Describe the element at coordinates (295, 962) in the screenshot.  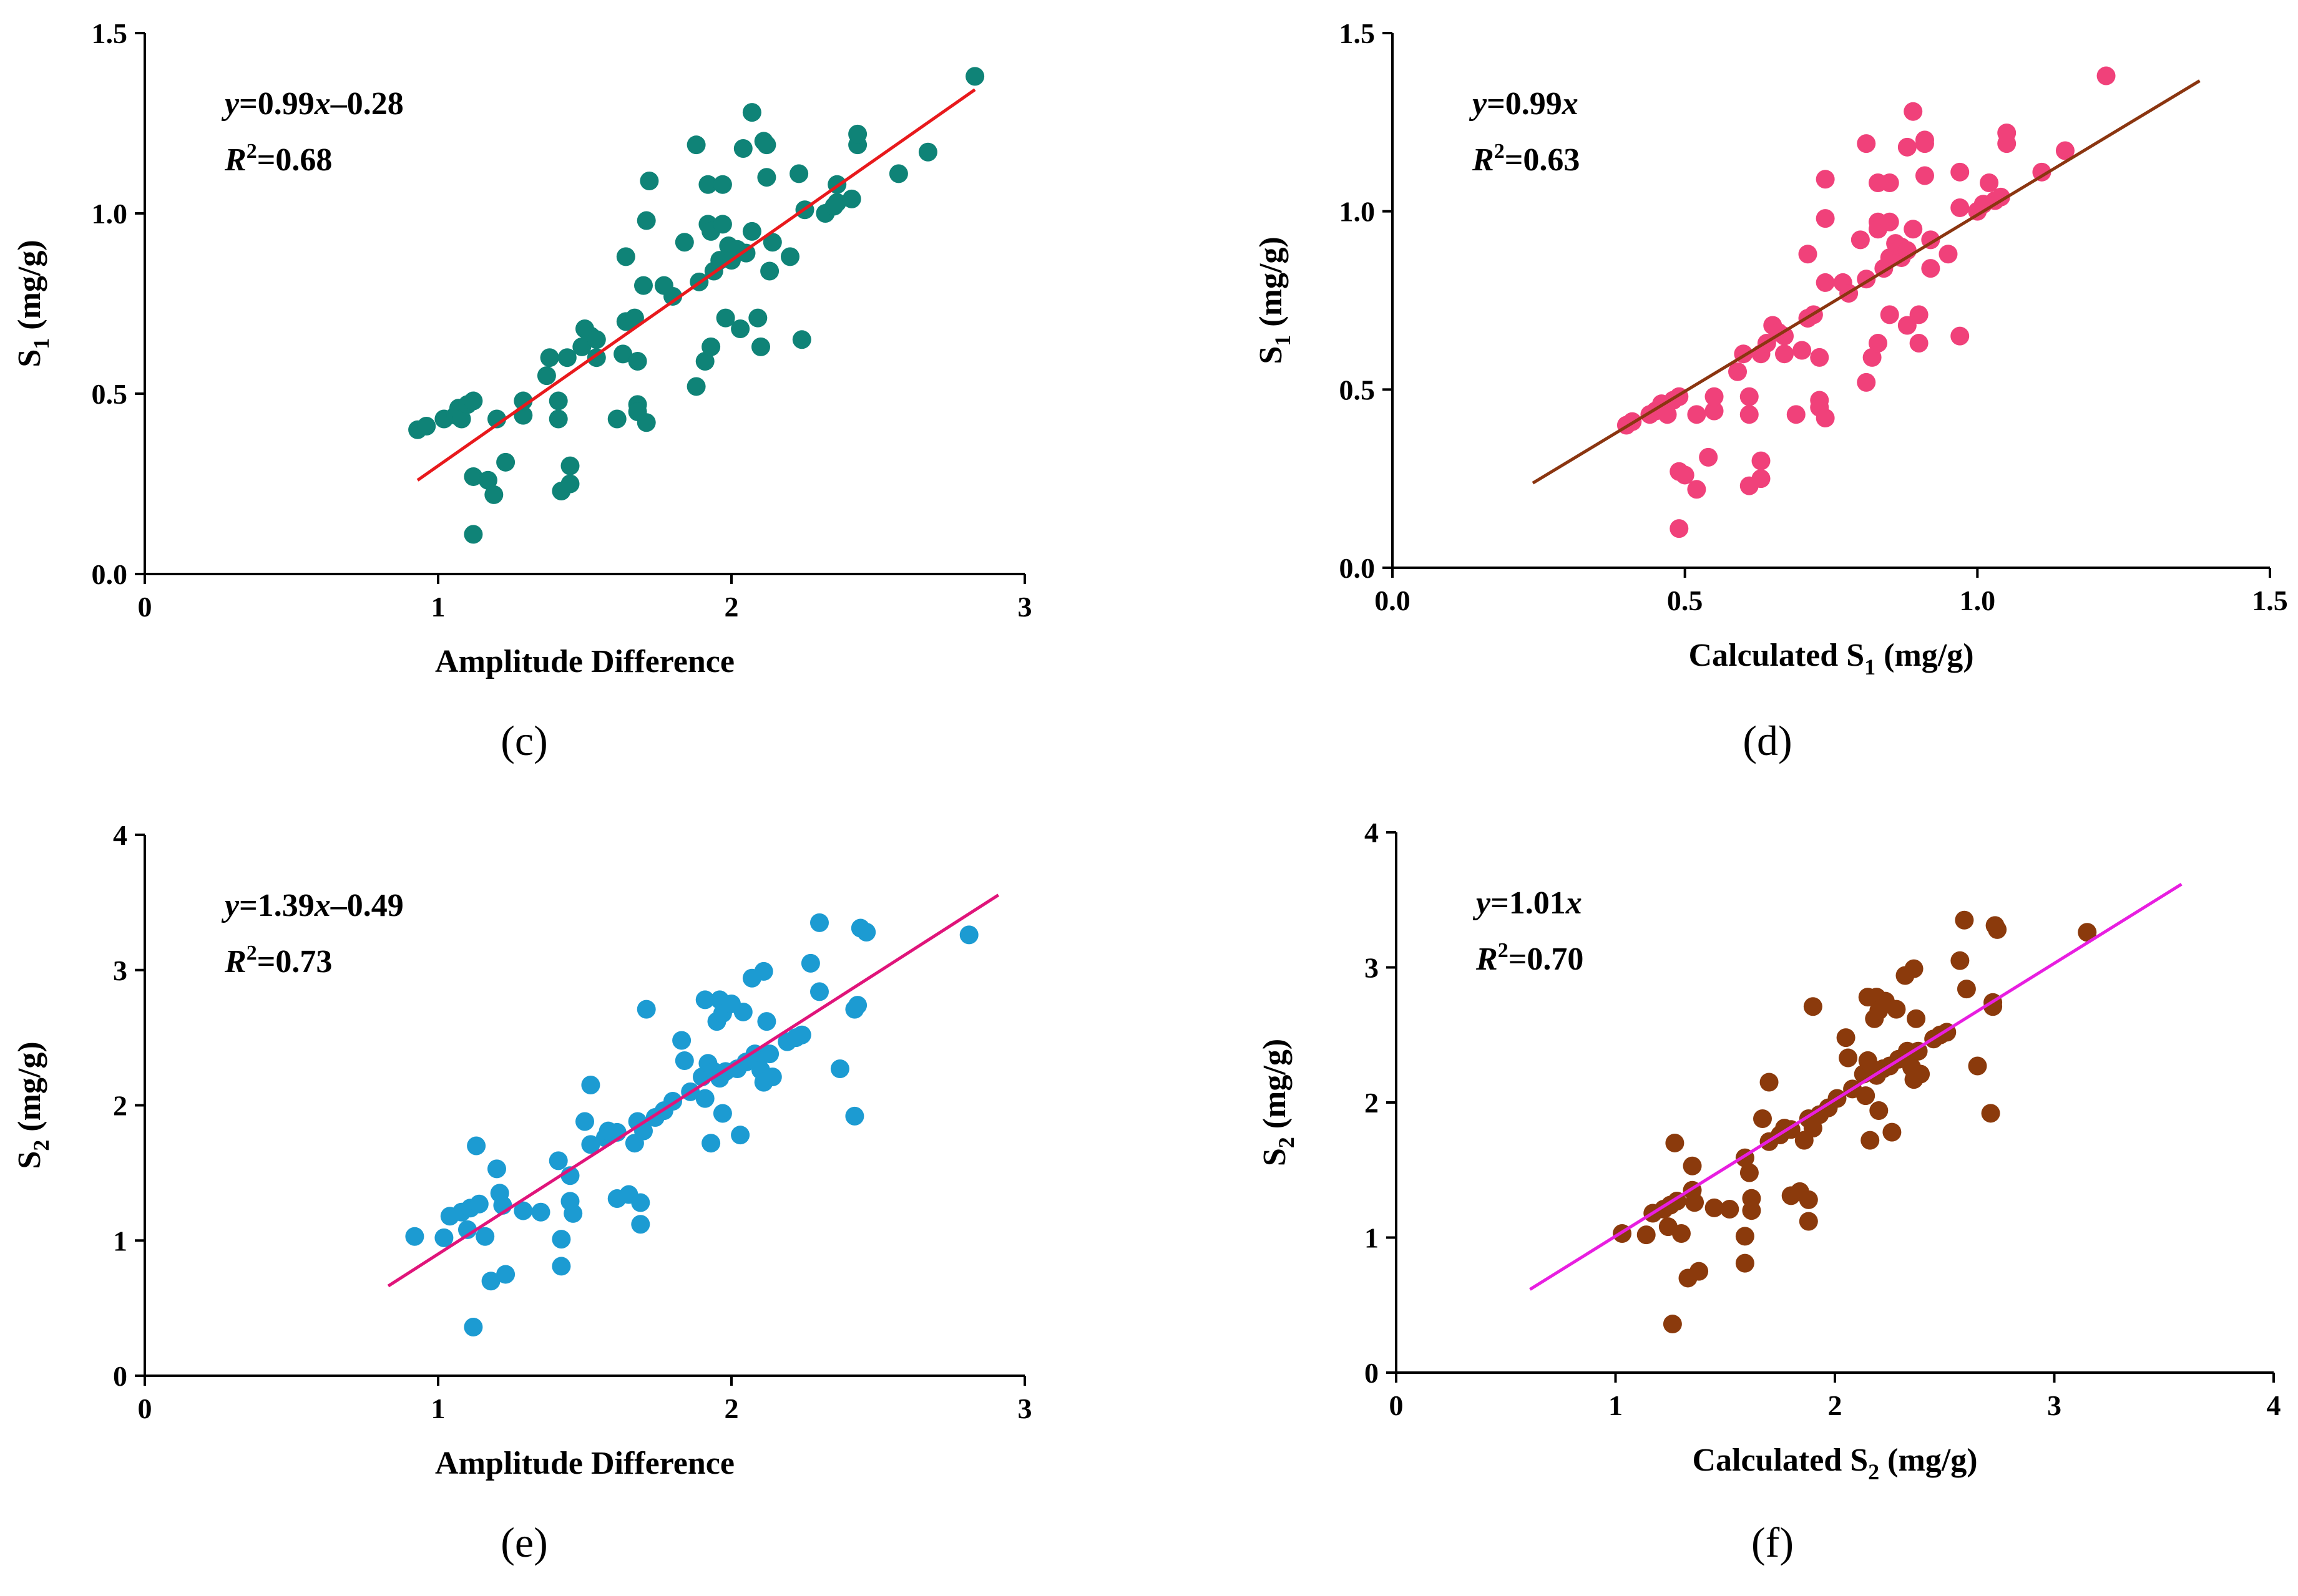
I see `r2-value: =0.73` at that location.